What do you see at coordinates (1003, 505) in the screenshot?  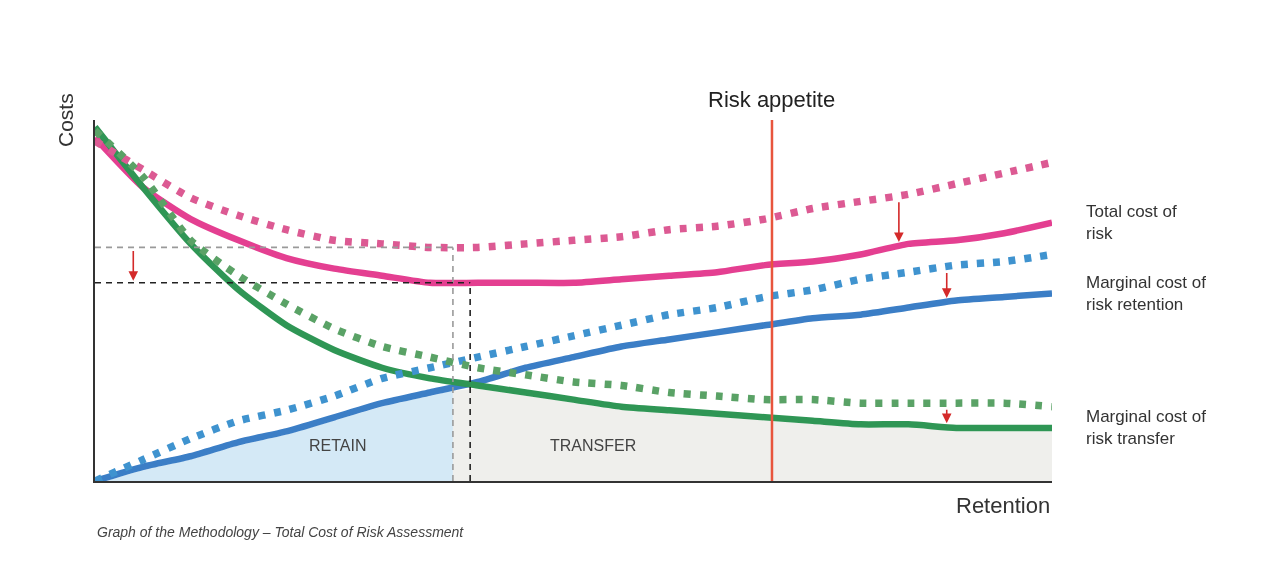 I see `x-axis-title: Retention` at bounding box center [1003, 505].